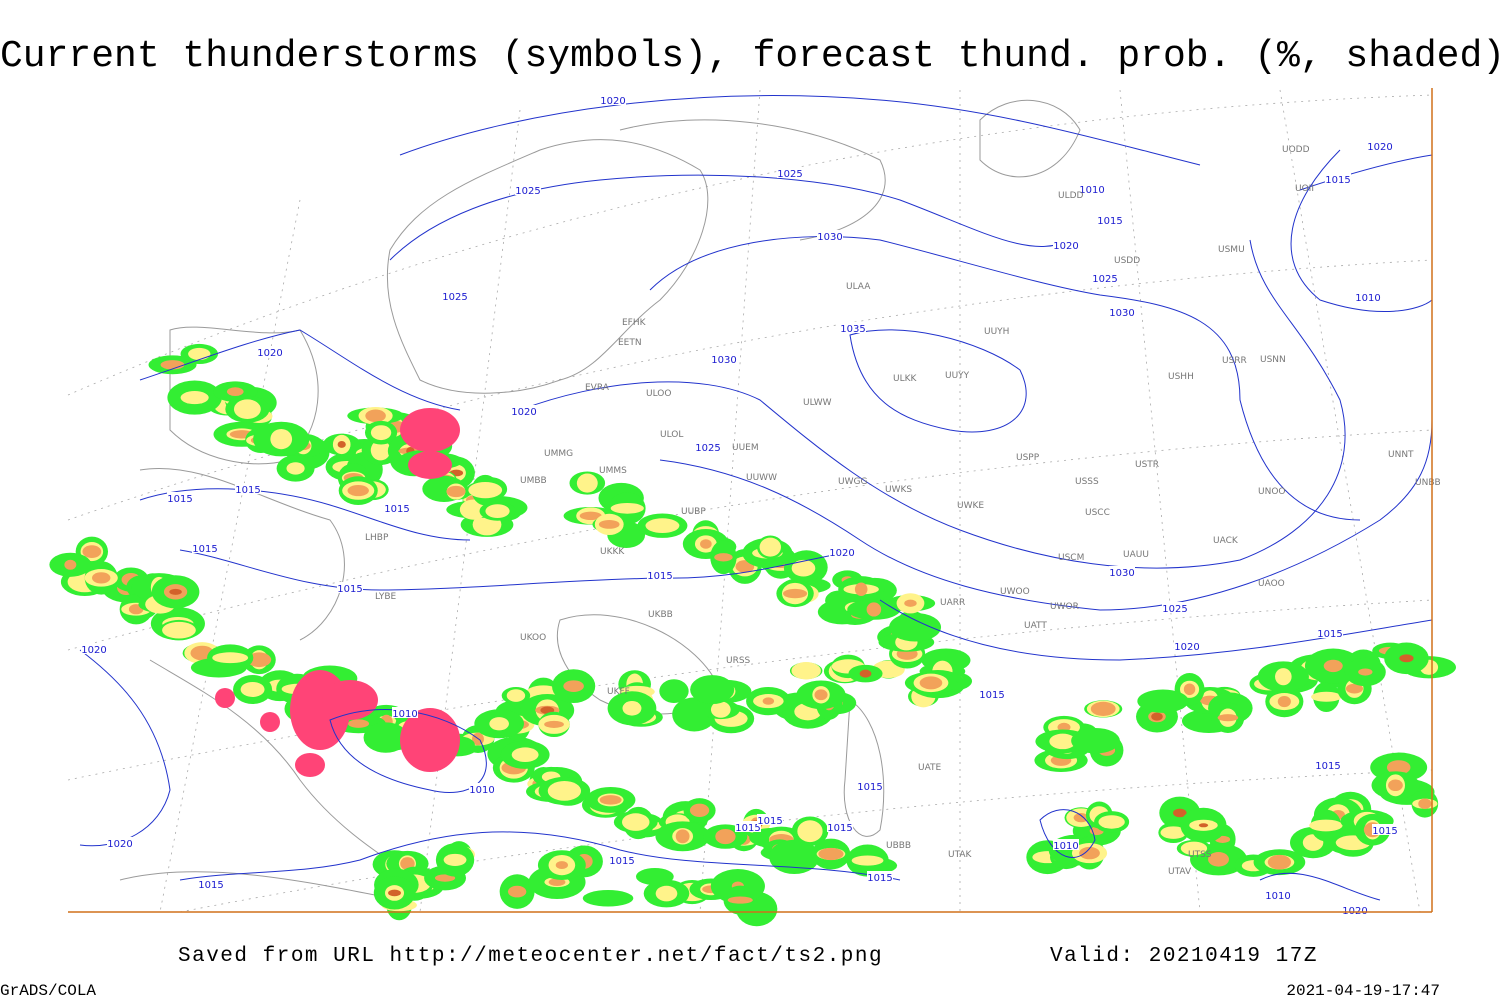  Describe the element at coordinates (1127, 261) in the screenshot. I see `station-code: USDD` at that location.